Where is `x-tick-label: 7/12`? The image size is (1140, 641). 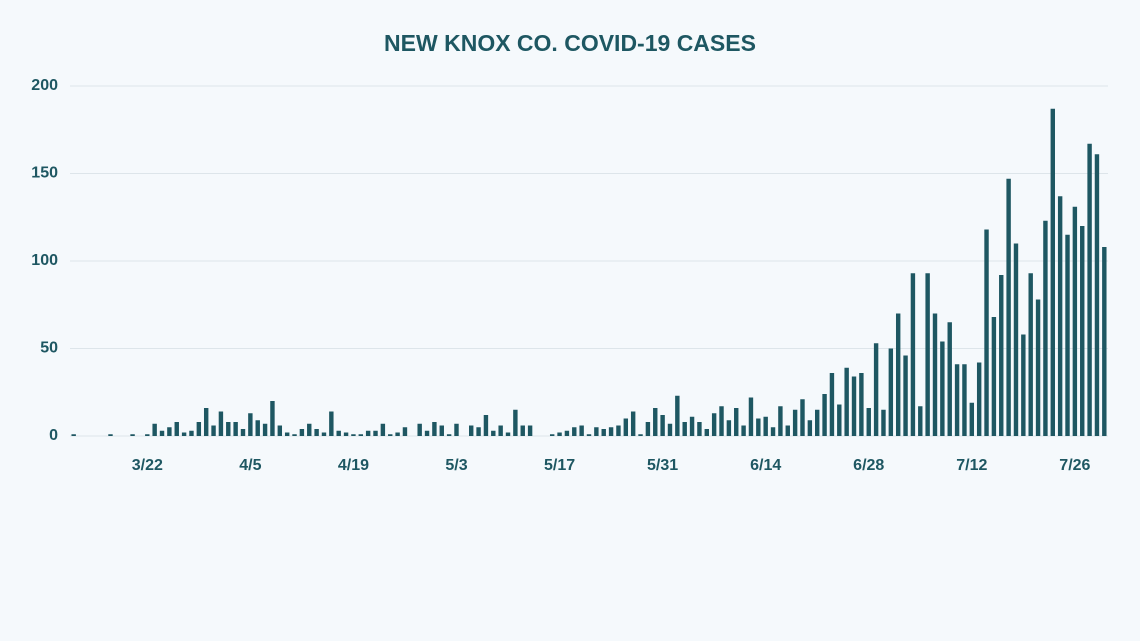
x-tick-label: 7/12 is located at coordinates (971, 465).